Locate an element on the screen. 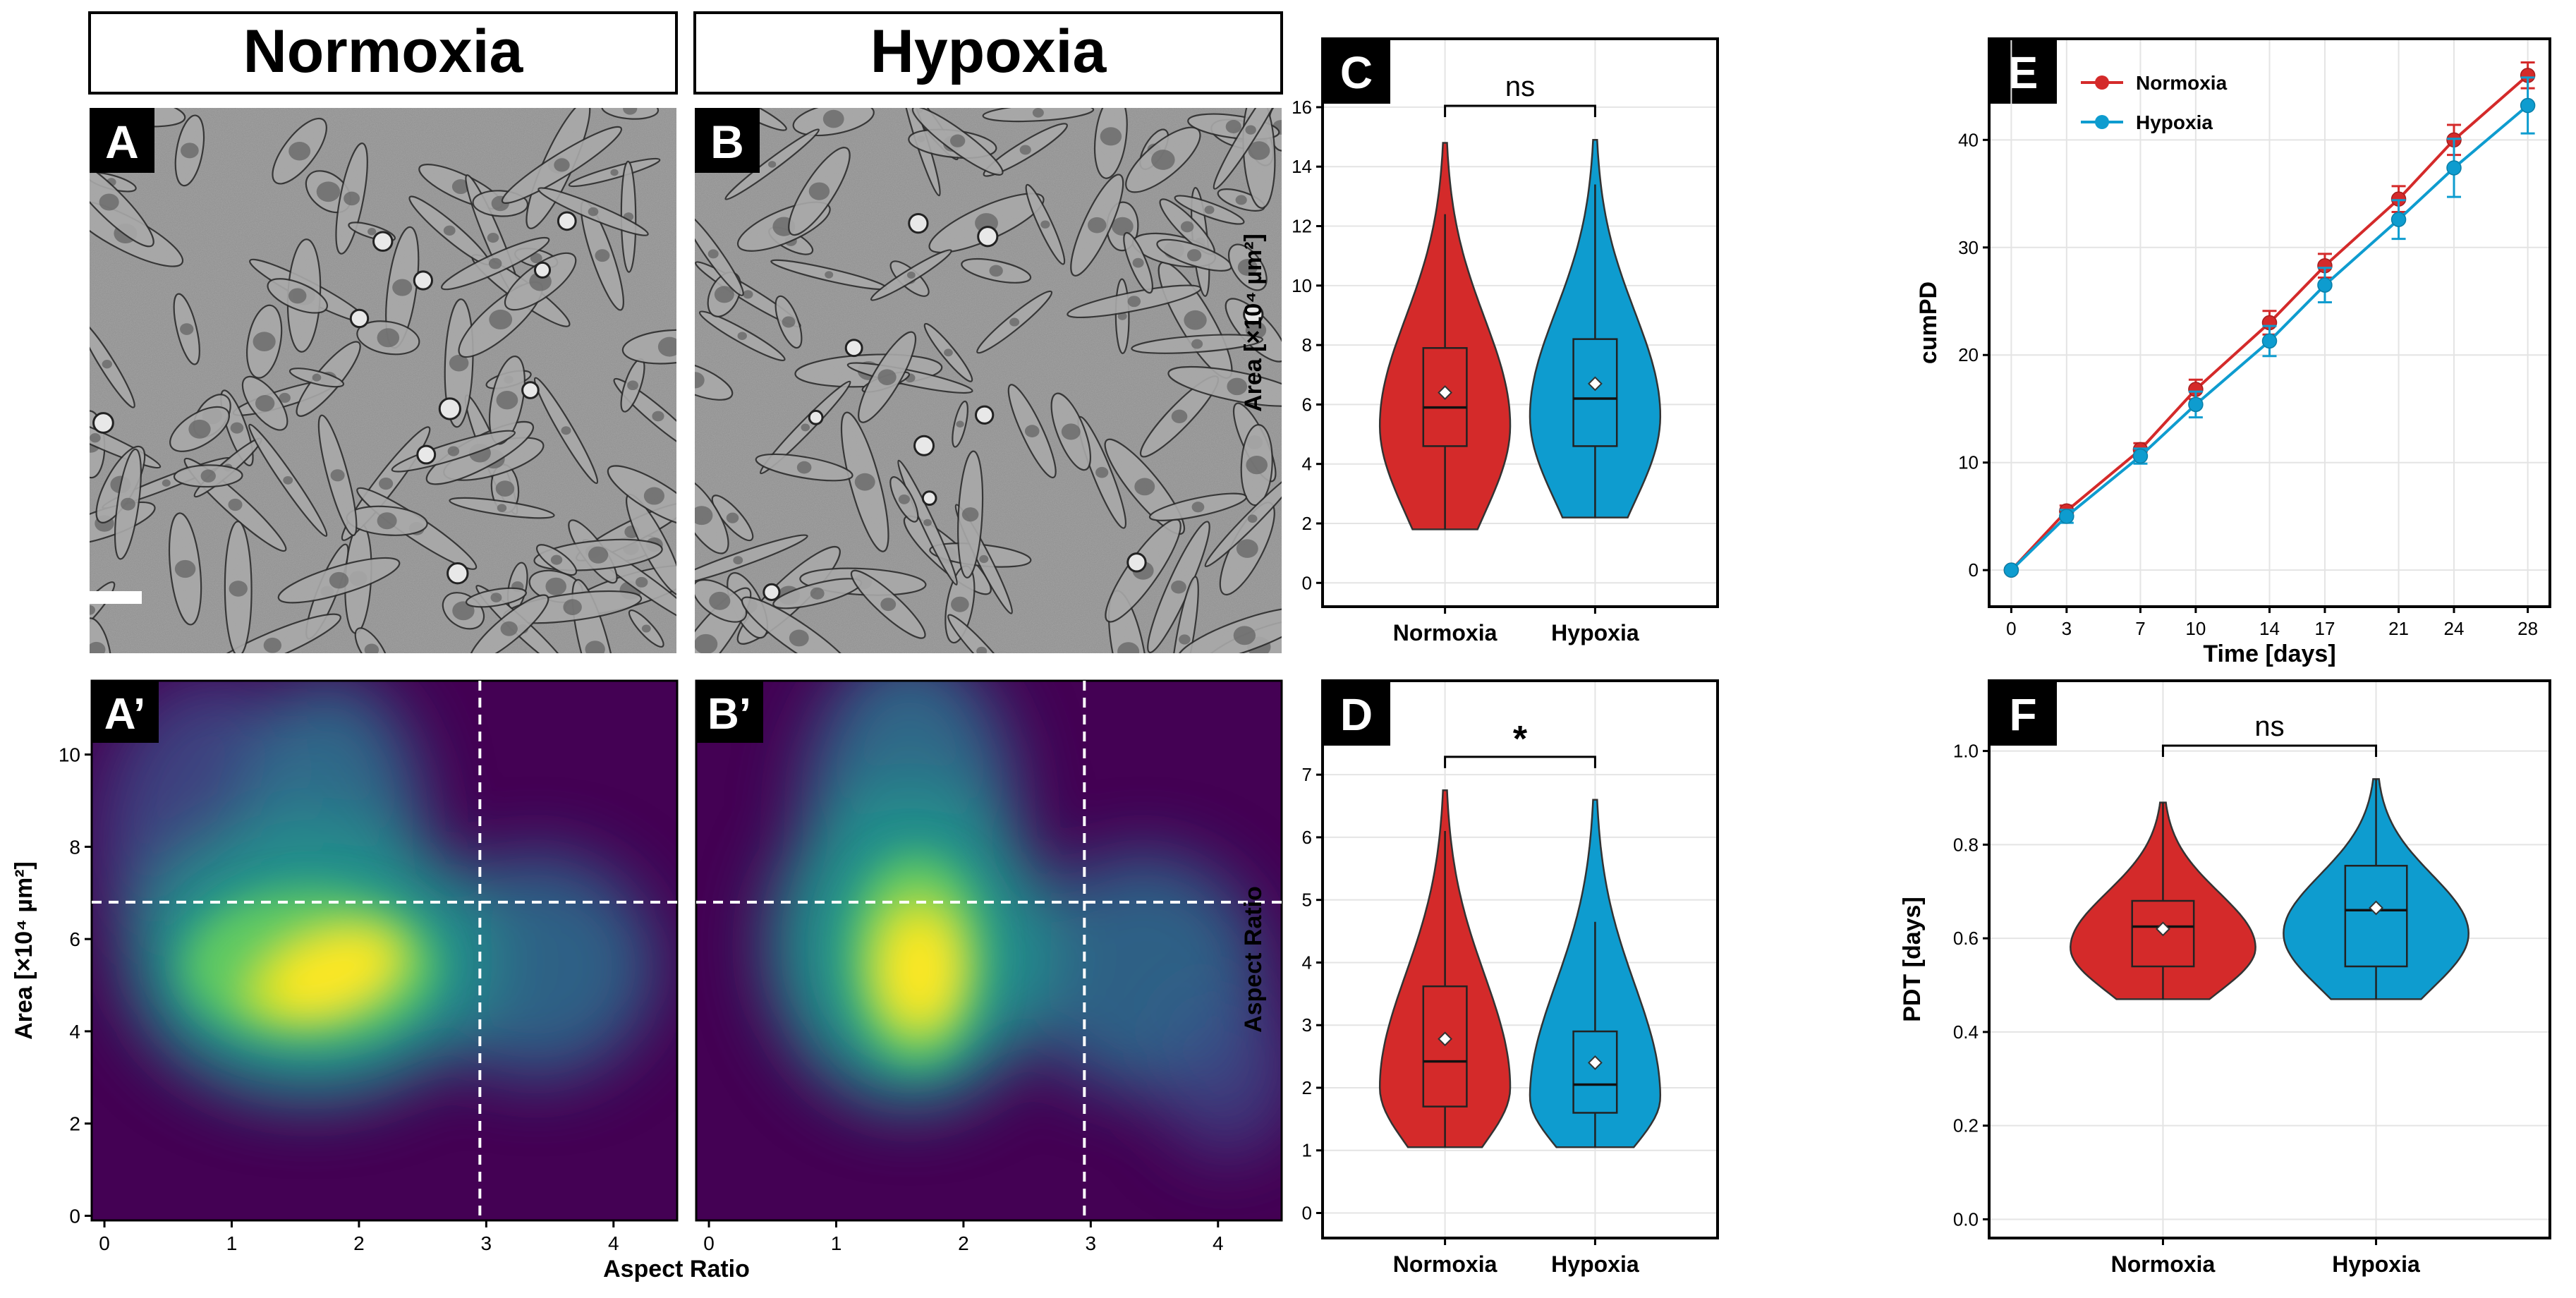 Image resolution: width=2576 pixels, height=1298 pixels. y-tick-label: 5 is located at coordinates (1307, 901).